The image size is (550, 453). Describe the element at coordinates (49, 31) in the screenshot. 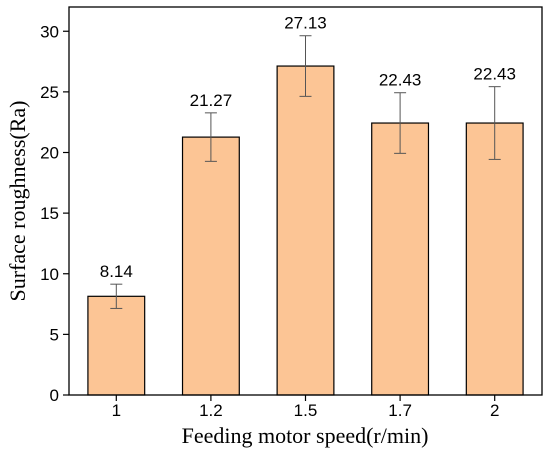

I see `y-tick-label: 30` at that location.